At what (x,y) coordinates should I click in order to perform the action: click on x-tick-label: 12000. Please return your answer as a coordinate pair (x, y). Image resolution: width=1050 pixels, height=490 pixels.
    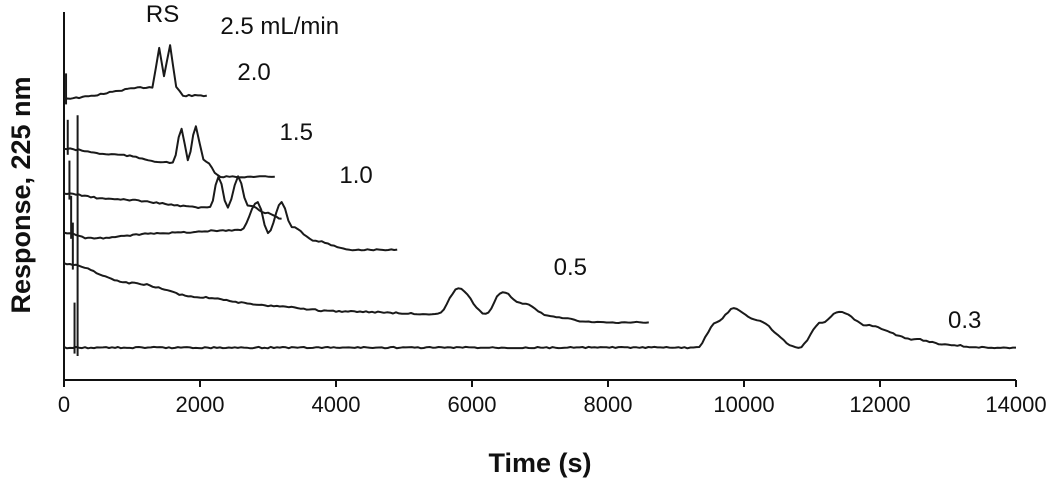
    Looking at the image, I should click on (879, 404).